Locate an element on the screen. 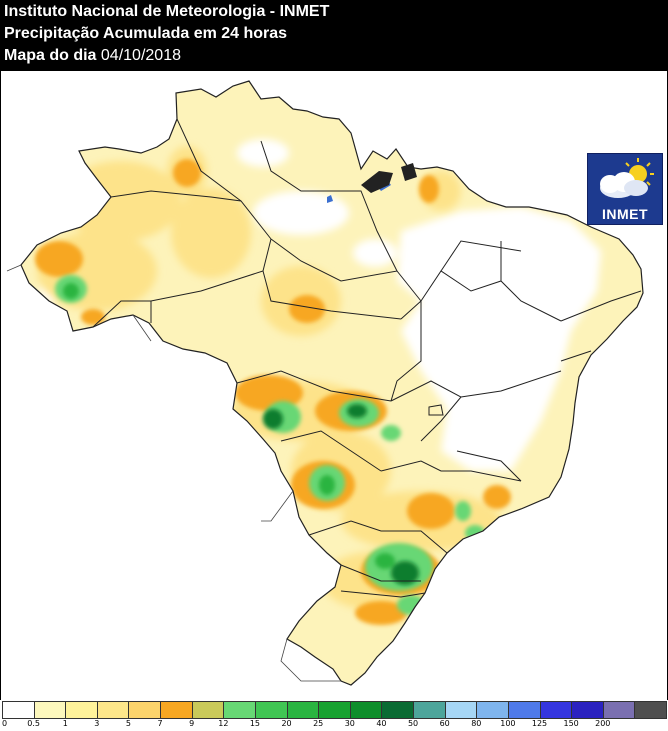  inmet-logo: INMET is located at coordinates (625, 189).